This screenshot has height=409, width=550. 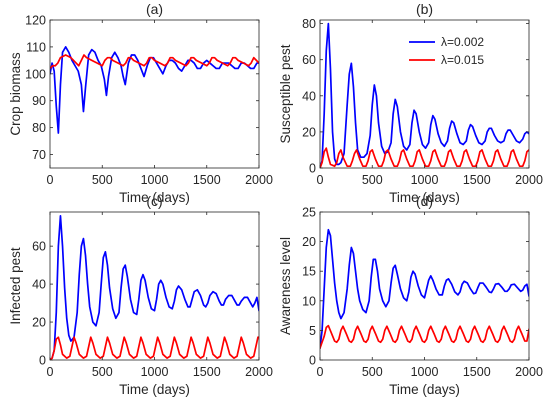 I want to click on y-axis-label: Crop biomass, so click(x=15, y=94).